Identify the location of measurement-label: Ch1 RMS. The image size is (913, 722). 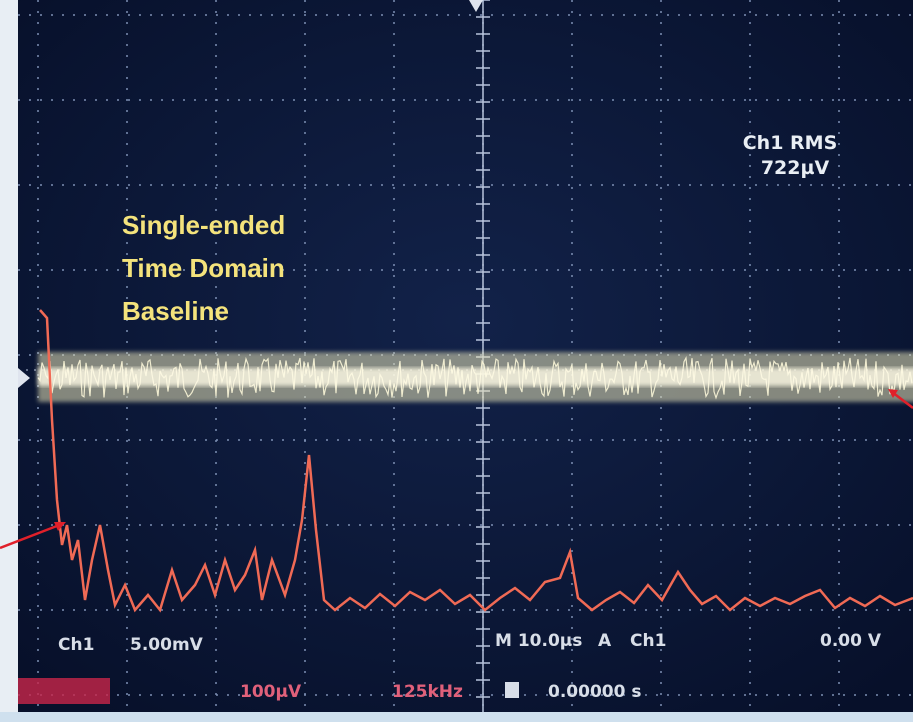
(790, 143).